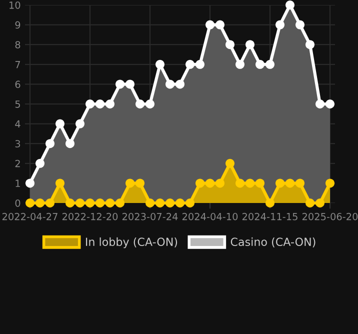 The image size is (358, 334). What do you see at coordinates (17, 25) in the screenshot?
I see `y-tick-label: 9` at bounding box center [17, 25].